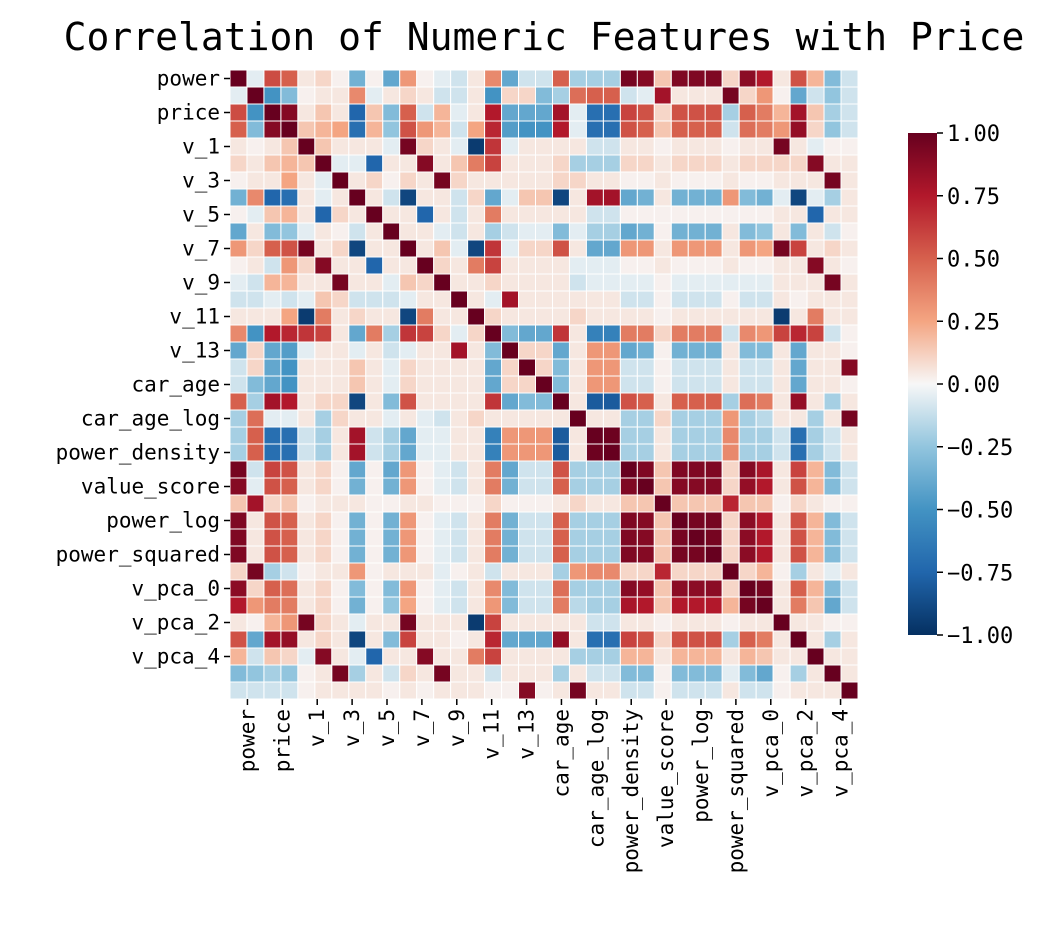  What do you see at coordinates (527, 734) in the screenshot?
I see `x-tick-label: v_13` at bounding box center [527, 734].